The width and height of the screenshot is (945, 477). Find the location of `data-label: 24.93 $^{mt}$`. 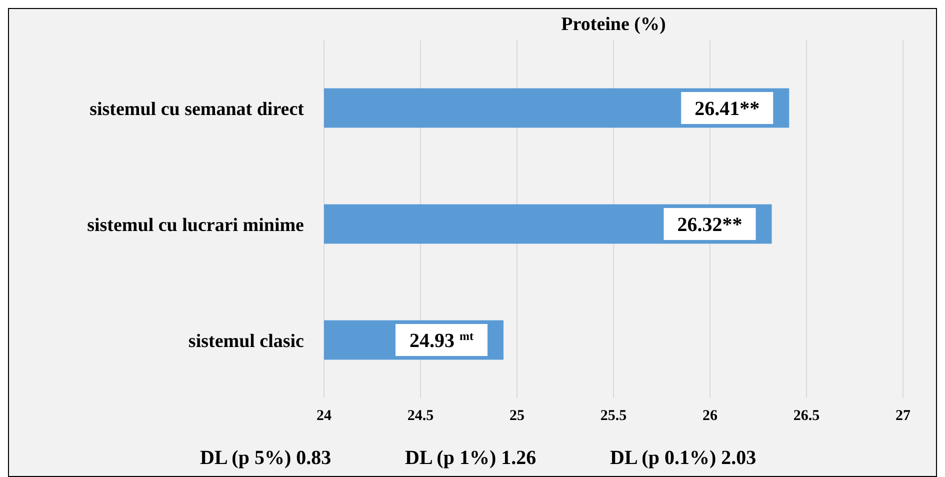

data-label: 24.93 $^{mt}$ is located at coordinates (441, 340).